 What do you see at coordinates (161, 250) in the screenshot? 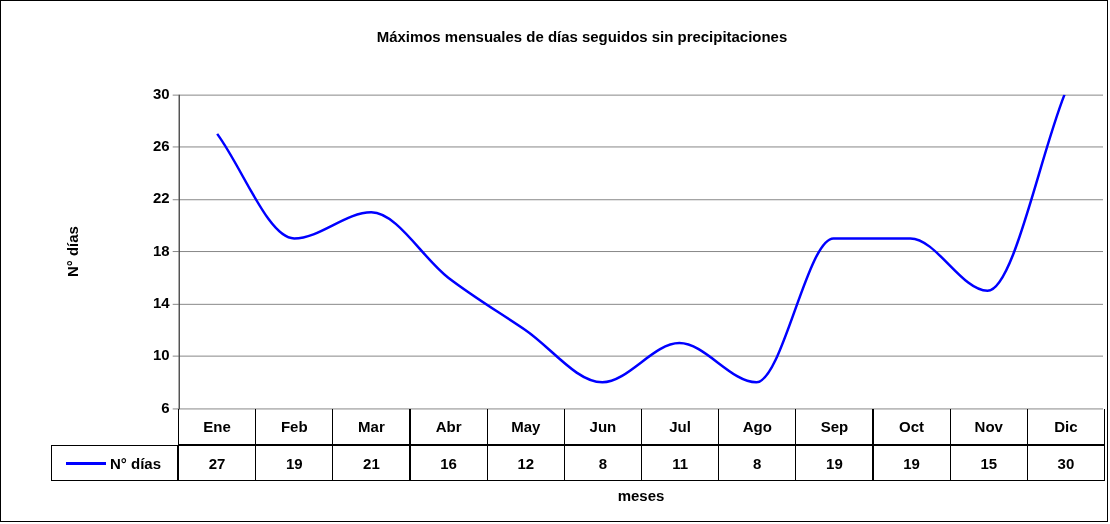
I see `y-tick-label: 18` at bounding box center [161, 250].